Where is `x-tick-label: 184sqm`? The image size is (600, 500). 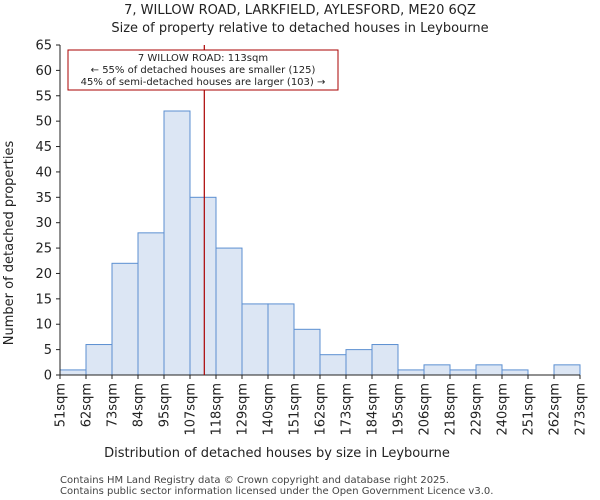
x-tick-label: 184sqm is located at coordinates (373, 409).